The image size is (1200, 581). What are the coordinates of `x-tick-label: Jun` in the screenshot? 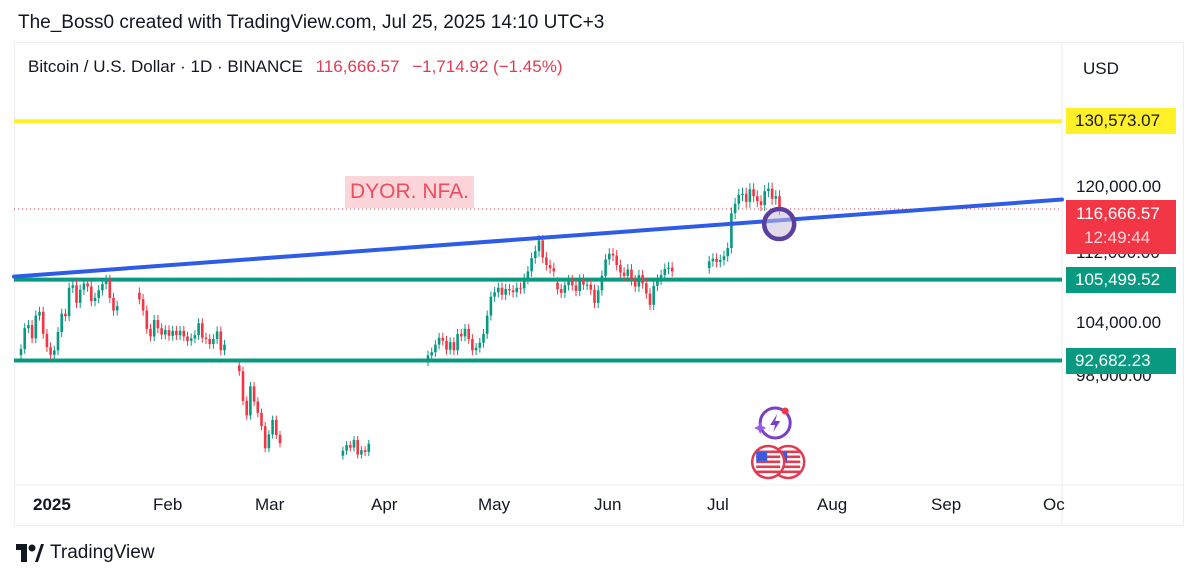 It's located at (608, 504).